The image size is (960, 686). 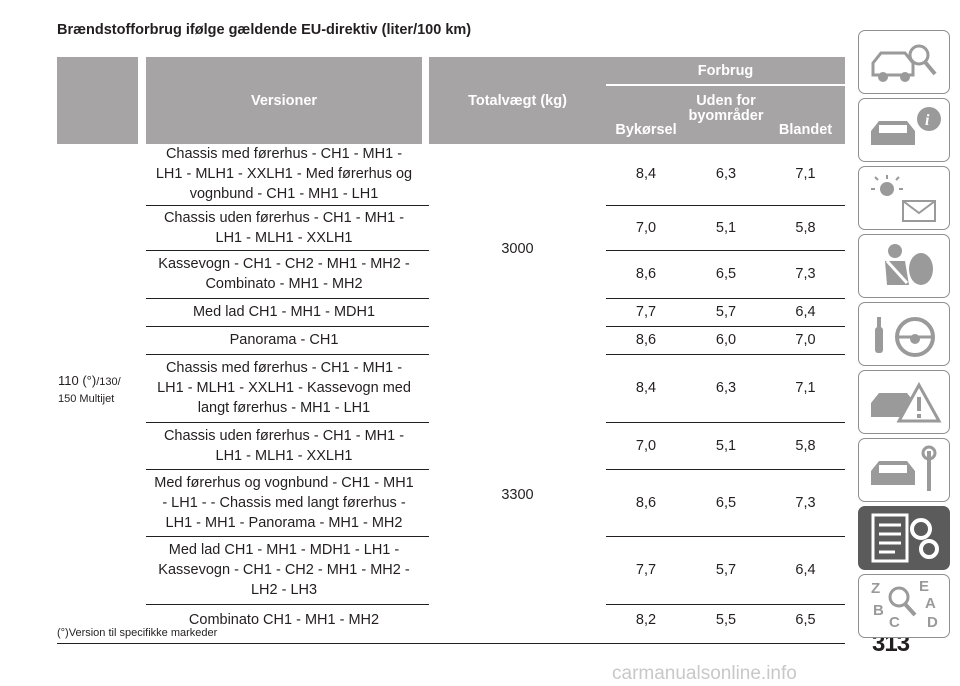 I want to click on car-warning-icon, so click(x=906, y=402).